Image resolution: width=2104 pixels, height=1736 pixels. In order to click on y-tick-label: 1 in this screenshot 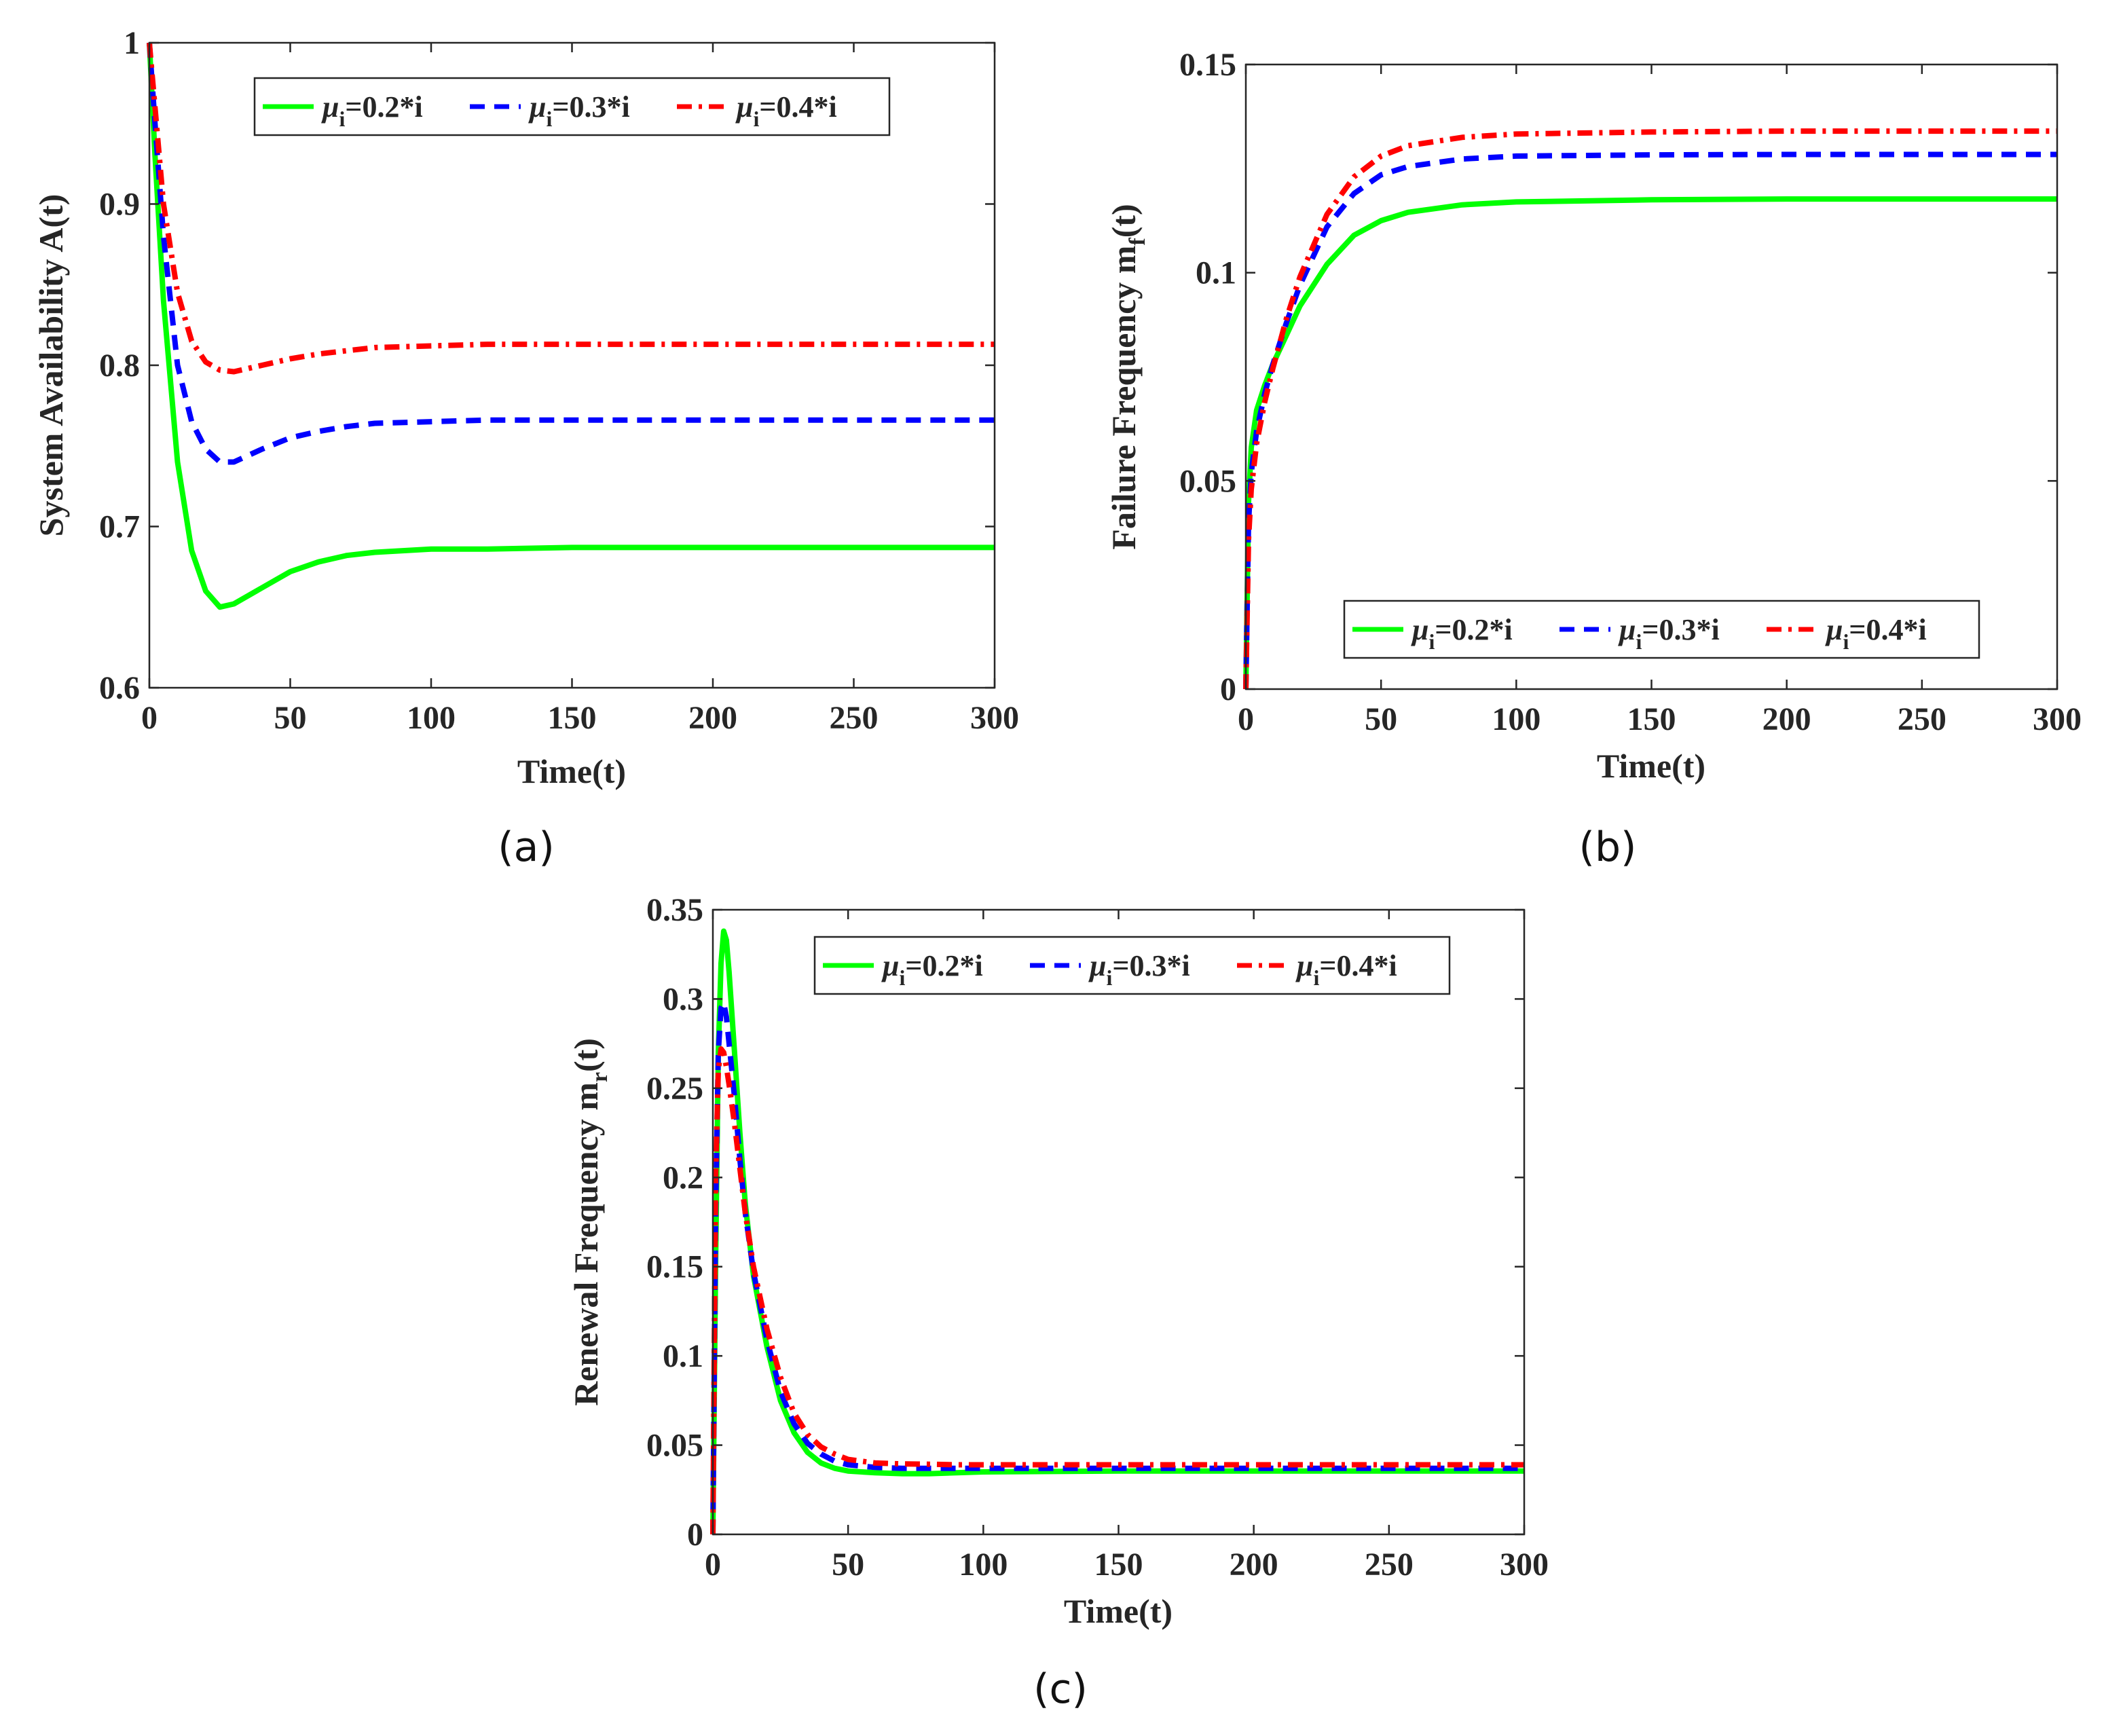, I will do `click(132, 43)`.